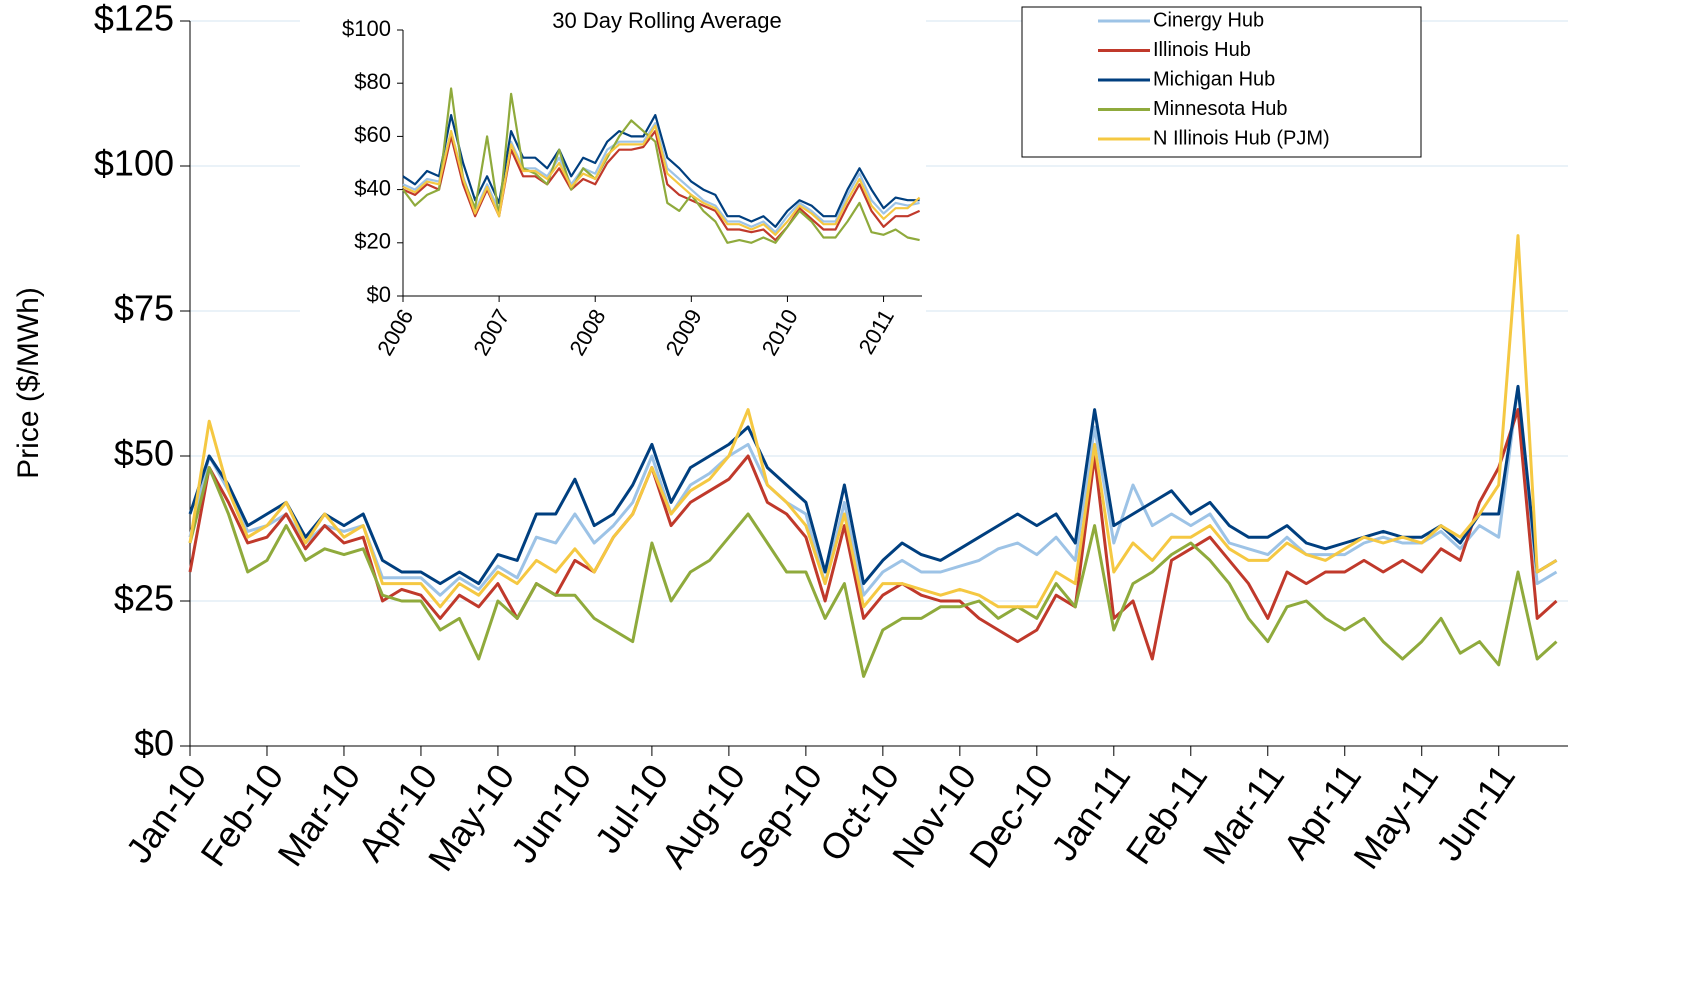 This screenshot has width=1697, height=989. Describe the element at coordinates (372, 187) in the screenshot. I see `y-tick-label: $40` at that location.